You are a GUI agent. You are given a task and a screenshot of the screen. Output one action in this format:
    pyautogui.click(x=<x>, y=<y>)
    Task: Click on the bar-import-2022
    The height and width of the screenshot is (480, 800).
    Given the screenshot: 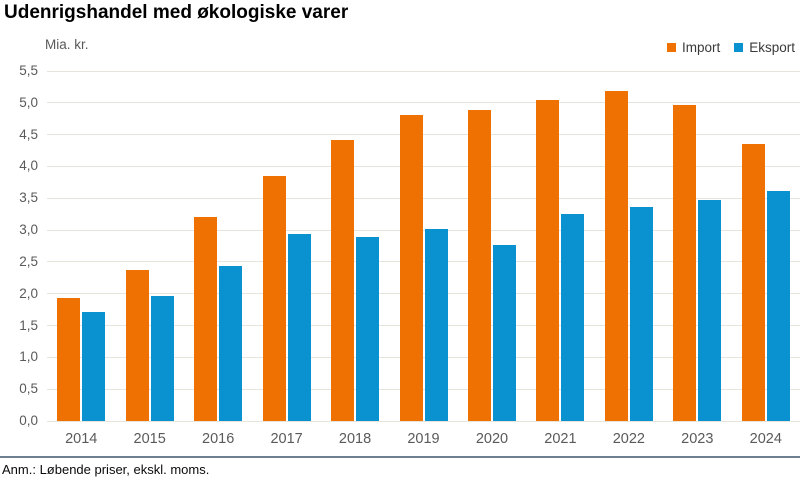 What is the action you would take?
    pyautogui.click(x=616, y=255)
    